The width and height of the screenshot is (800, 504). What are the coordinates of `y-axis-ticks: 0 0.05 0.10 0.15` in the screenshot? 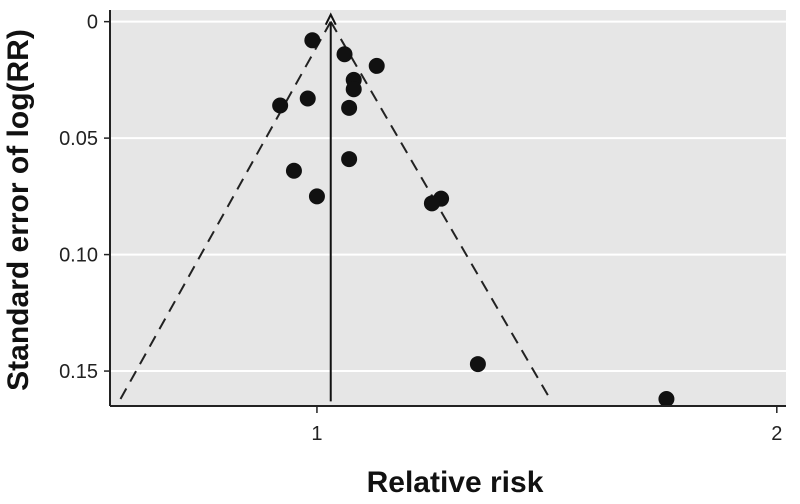 It's located at (84, 197).